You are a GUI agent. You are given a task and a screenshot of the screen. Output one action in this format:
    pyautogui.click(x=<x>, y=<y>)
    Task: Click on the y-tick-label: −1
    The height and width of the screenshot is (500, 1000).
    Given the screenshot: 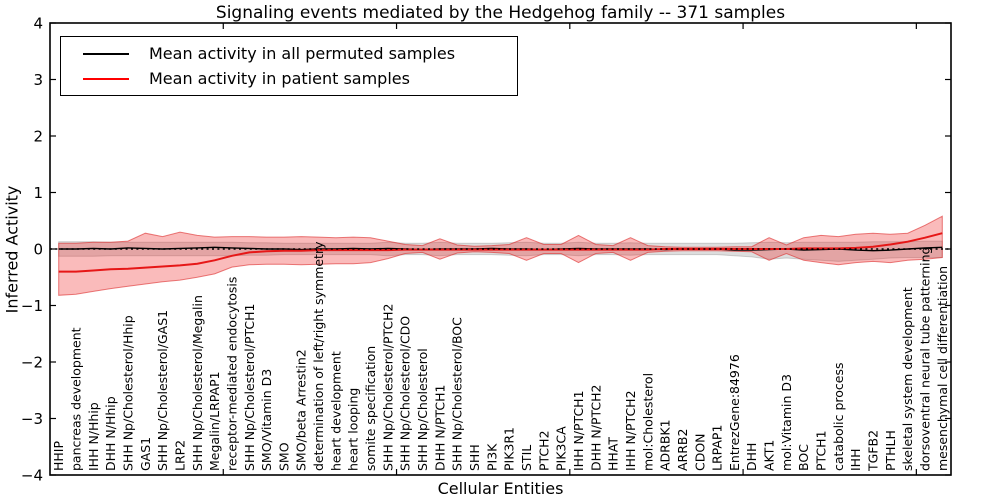 What is the action you would take?
    pyautogui.click(x=32, y=306)
    